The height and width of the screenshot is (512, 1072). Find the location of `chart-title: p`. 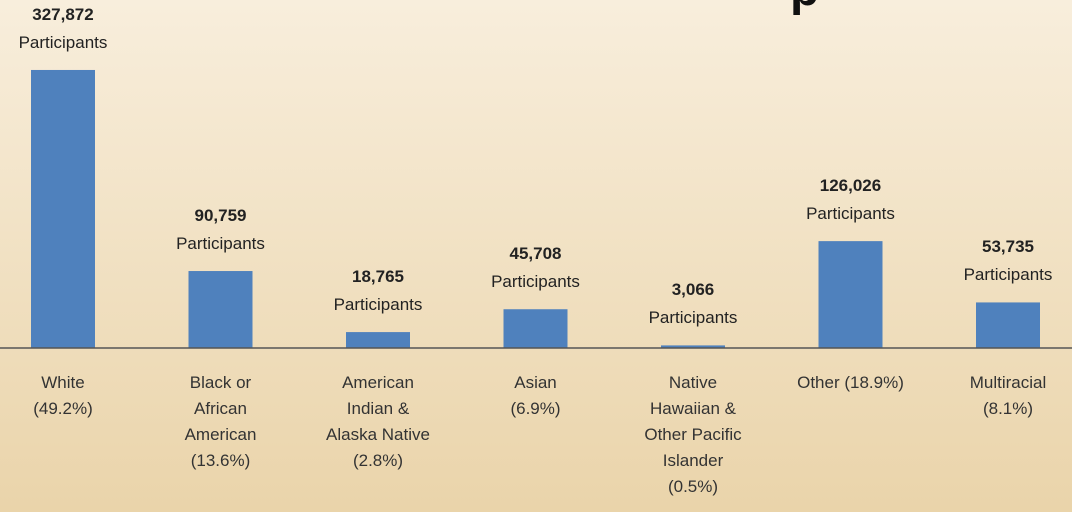

chart-title: p is located at coordinates (804, 8).